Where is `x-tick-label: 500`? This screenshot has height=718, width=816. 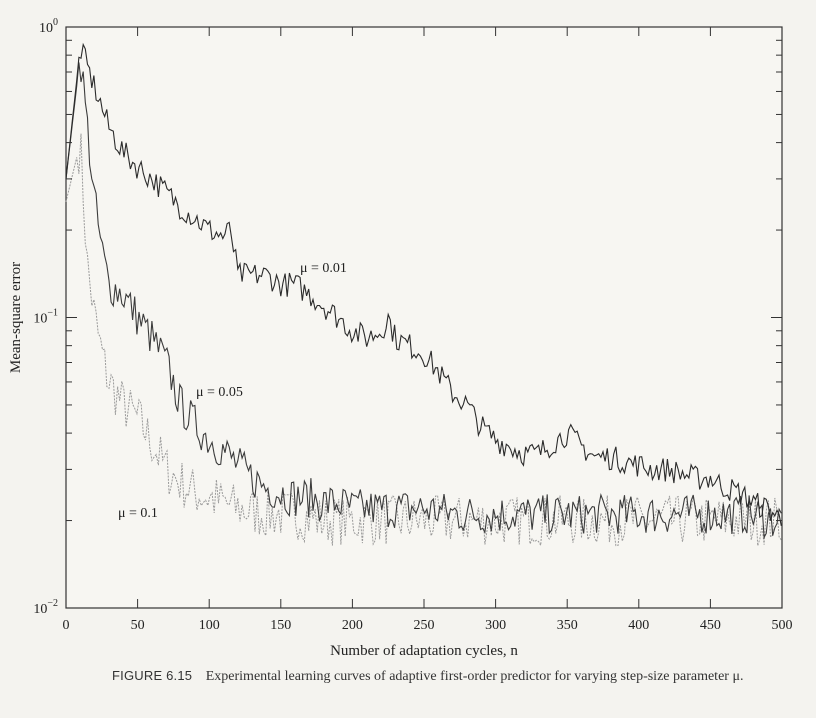 x-tick-label: 500 is located at coordinates (782, 625).